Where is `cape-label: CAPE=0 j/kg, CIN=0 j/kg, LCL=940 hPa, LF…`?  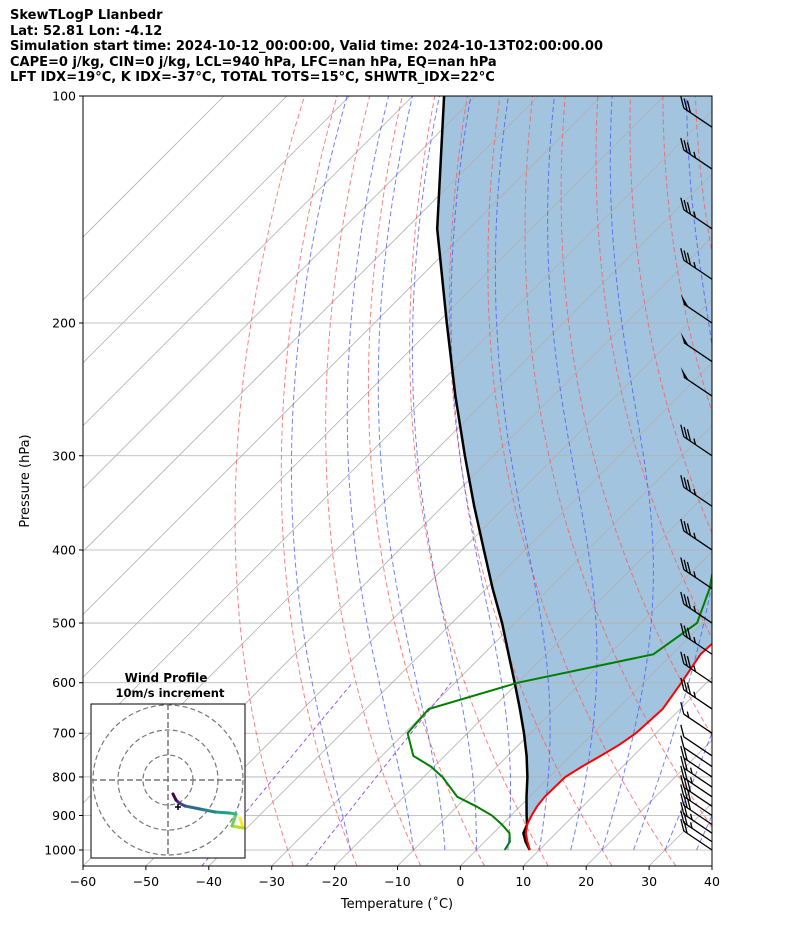 cape-label: CAPE=0 j/kg, CIN=0 j/kg, LCL=940 hPa, LF… is located at coordinates (253, 62).